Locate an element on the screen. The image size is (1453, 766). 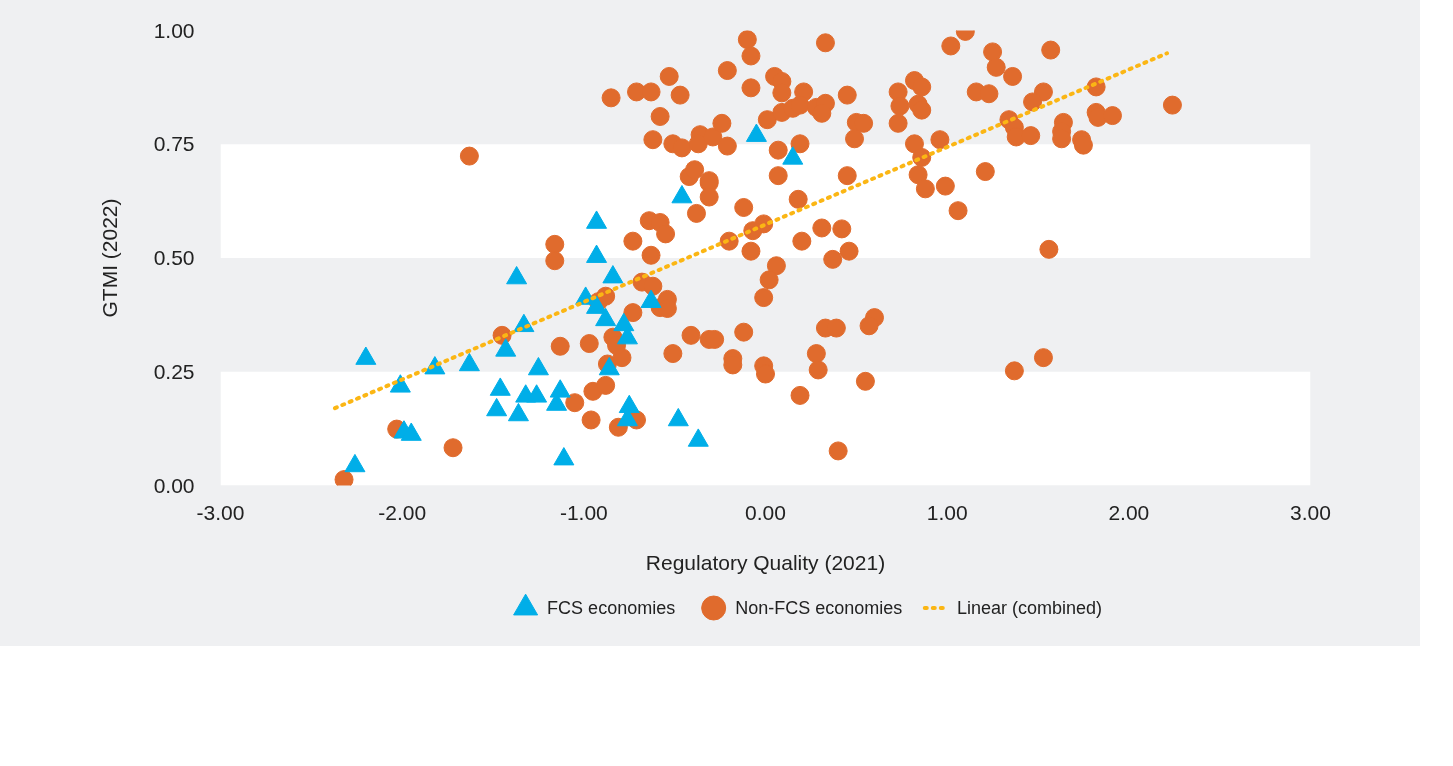
x-tick-label: -2.00 is located at coordinates (402, 512).